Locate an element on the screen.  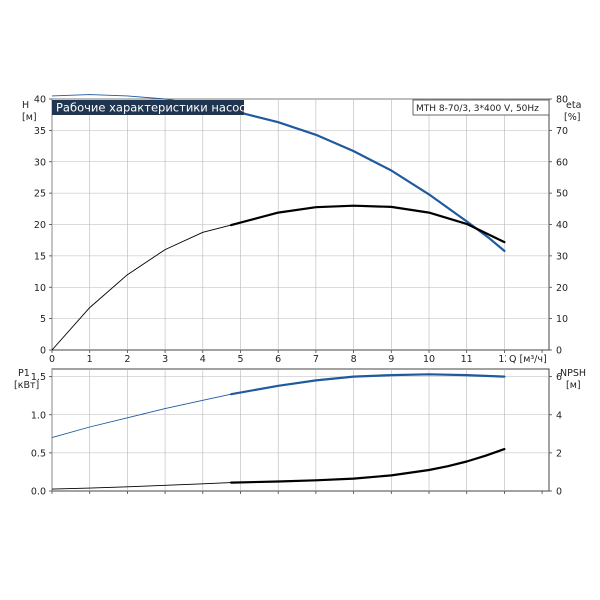
y-left-tick-label: 40 is located at coordinates (40, 100).